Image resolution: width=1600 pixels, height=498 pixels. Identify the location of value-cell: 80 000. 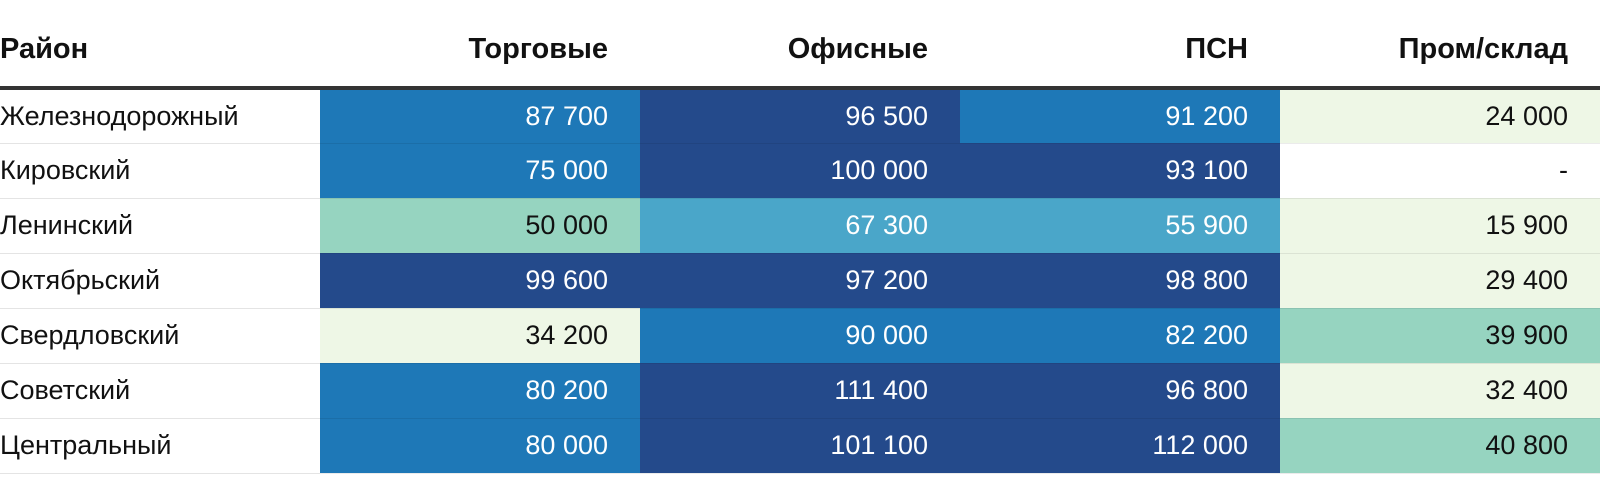
(480, 446).